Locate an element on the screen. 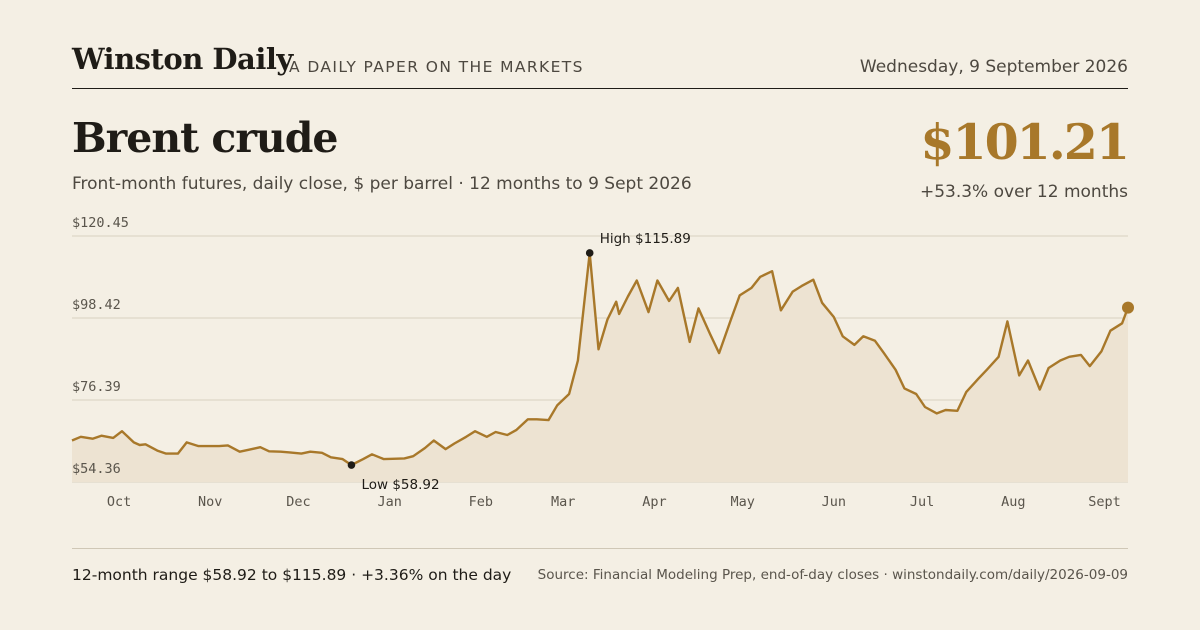 The width and height of the screenshot is (1200, 630). tagline: A DAILY PAPER ON THE MARKETS is located at coordinates (436, 67).